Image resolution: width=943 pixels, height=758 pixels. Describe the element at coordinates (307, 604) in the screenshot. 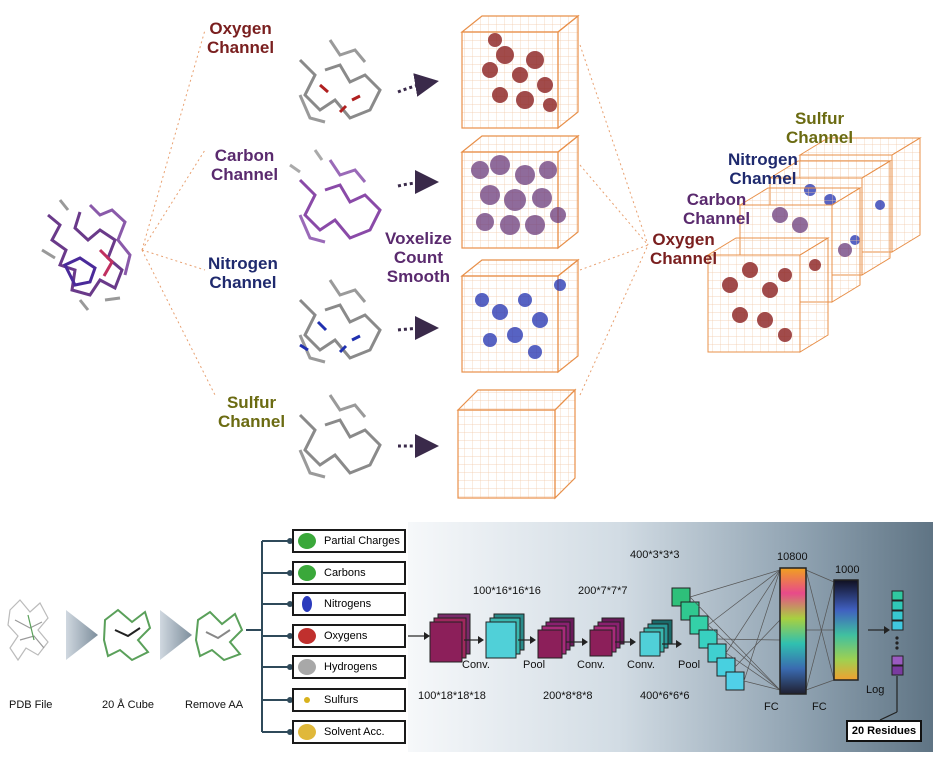

I see `nitrogens-icon` at that location.